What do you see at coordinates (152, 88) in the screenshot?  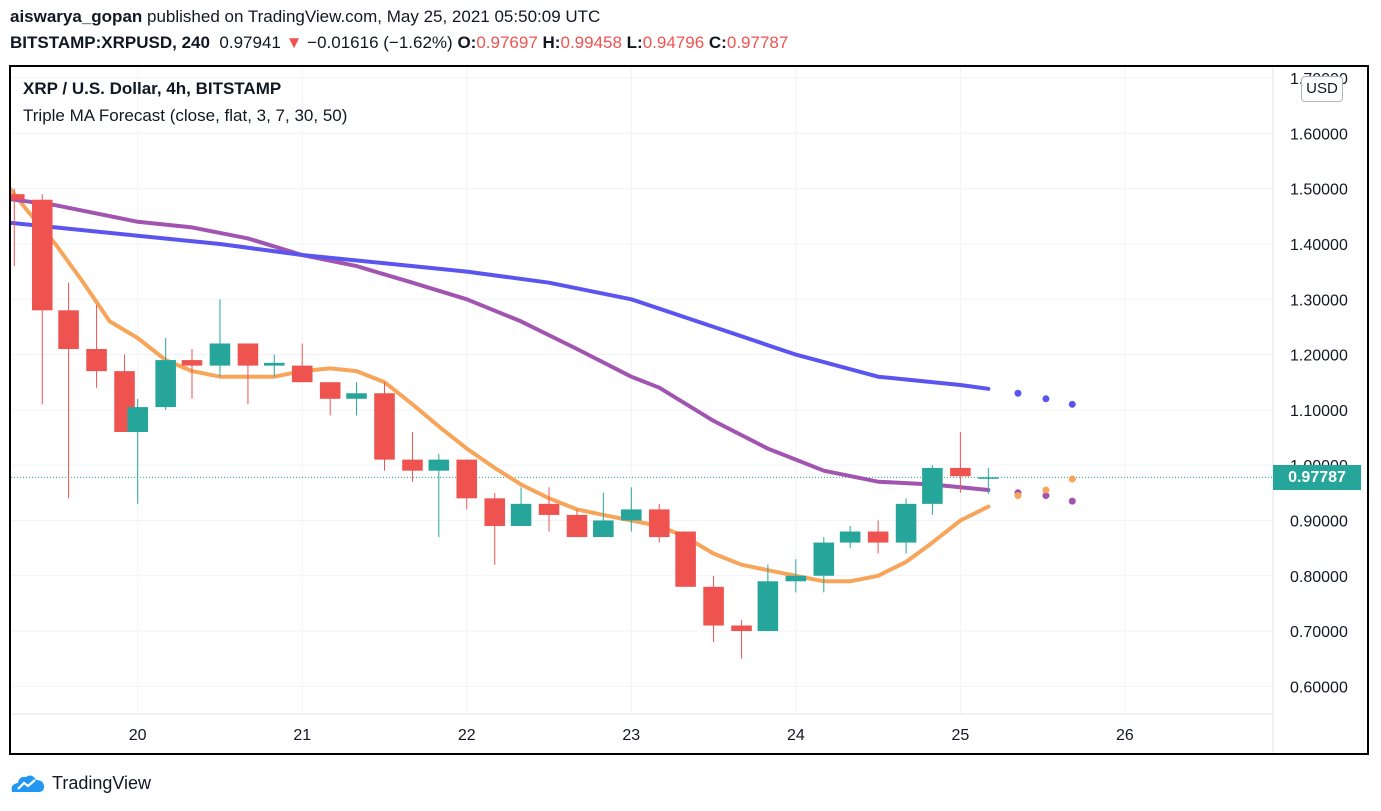 I see `chart-legend-title: XRP / U.S. Dollar, 4h, BITSTAMP` at bounding box center [152, 88].